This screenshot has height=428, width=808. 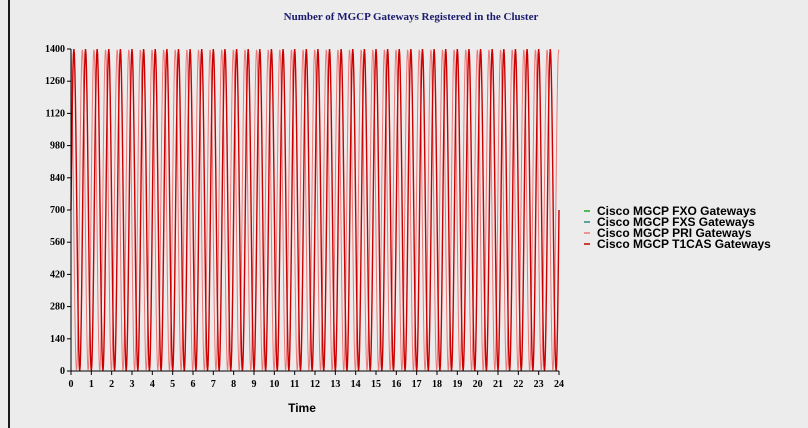 What do you see at coordinates (111, 384) in the screenshot?
I see `x-tick-label: 2` at bounding box center [111, 384].